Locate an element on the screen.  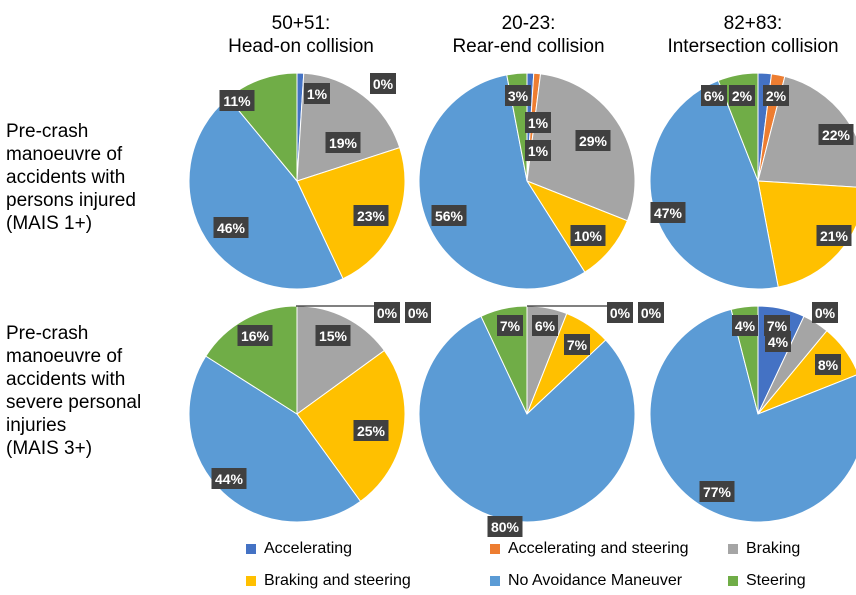
pie-chart-1: 1% 0% 19% 23% 46% 11% is located at coordinates (297, 181).